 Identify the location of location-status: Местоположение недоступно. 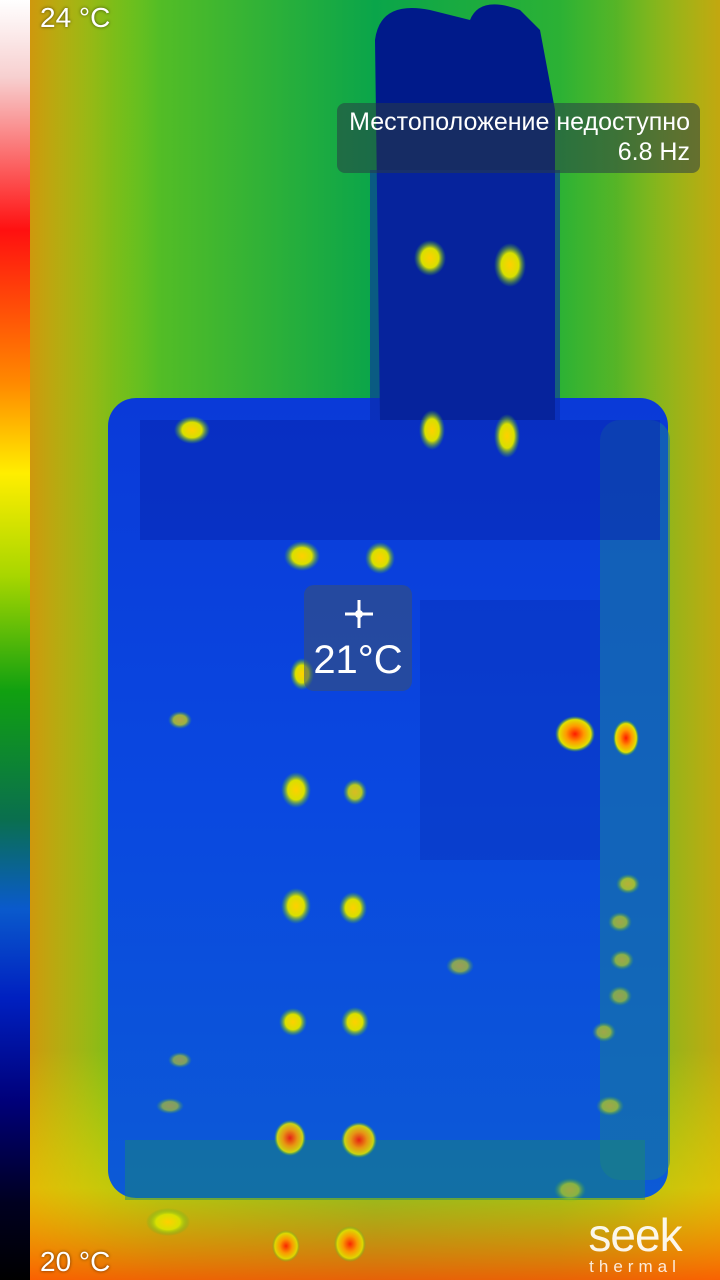
(519, 122).